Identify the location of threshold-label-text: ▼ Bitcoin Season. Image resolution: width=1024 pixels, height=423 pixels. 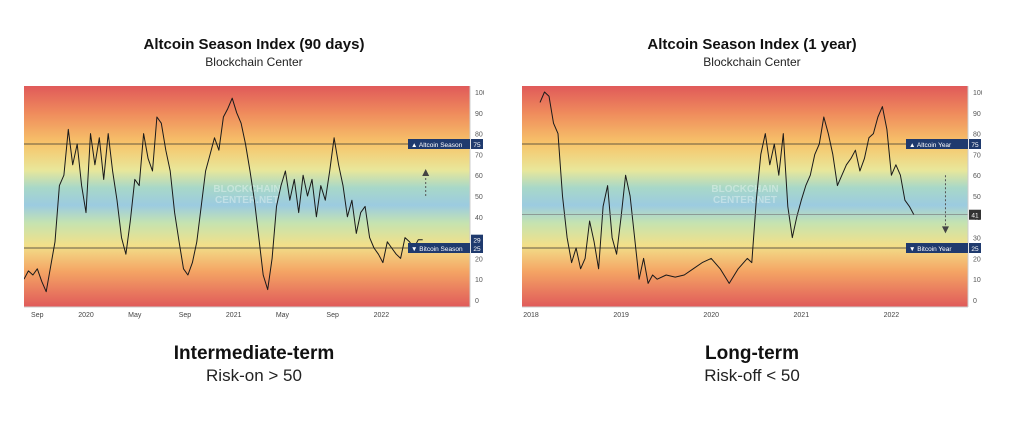
(437, 249).